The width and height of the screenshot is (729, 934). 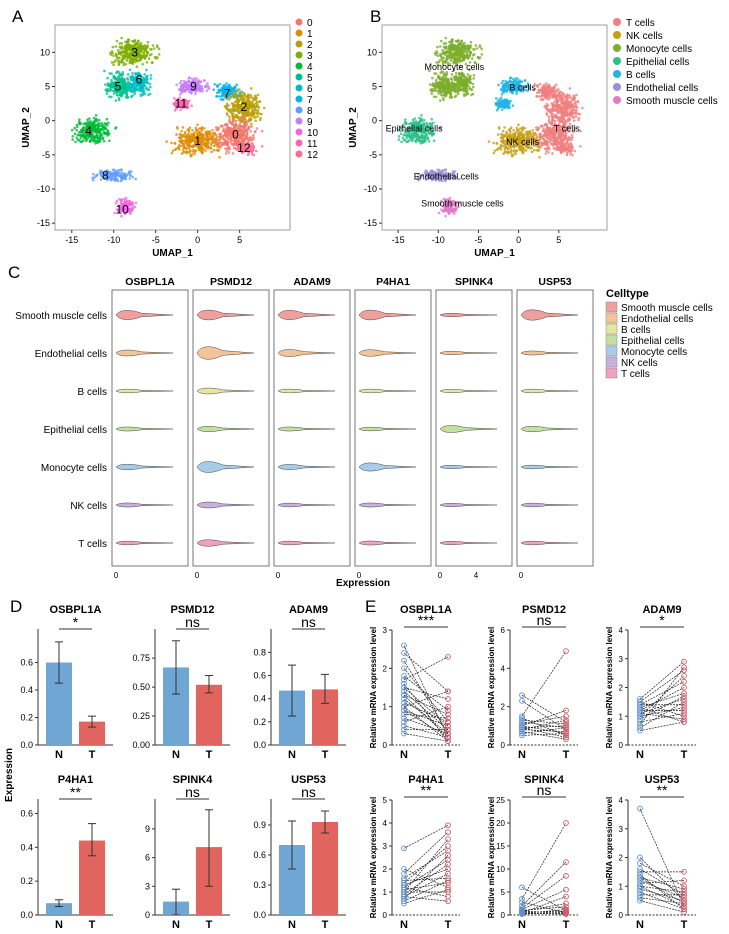 I want to click on x-tick-label: 0, so click(x=197, y=240).